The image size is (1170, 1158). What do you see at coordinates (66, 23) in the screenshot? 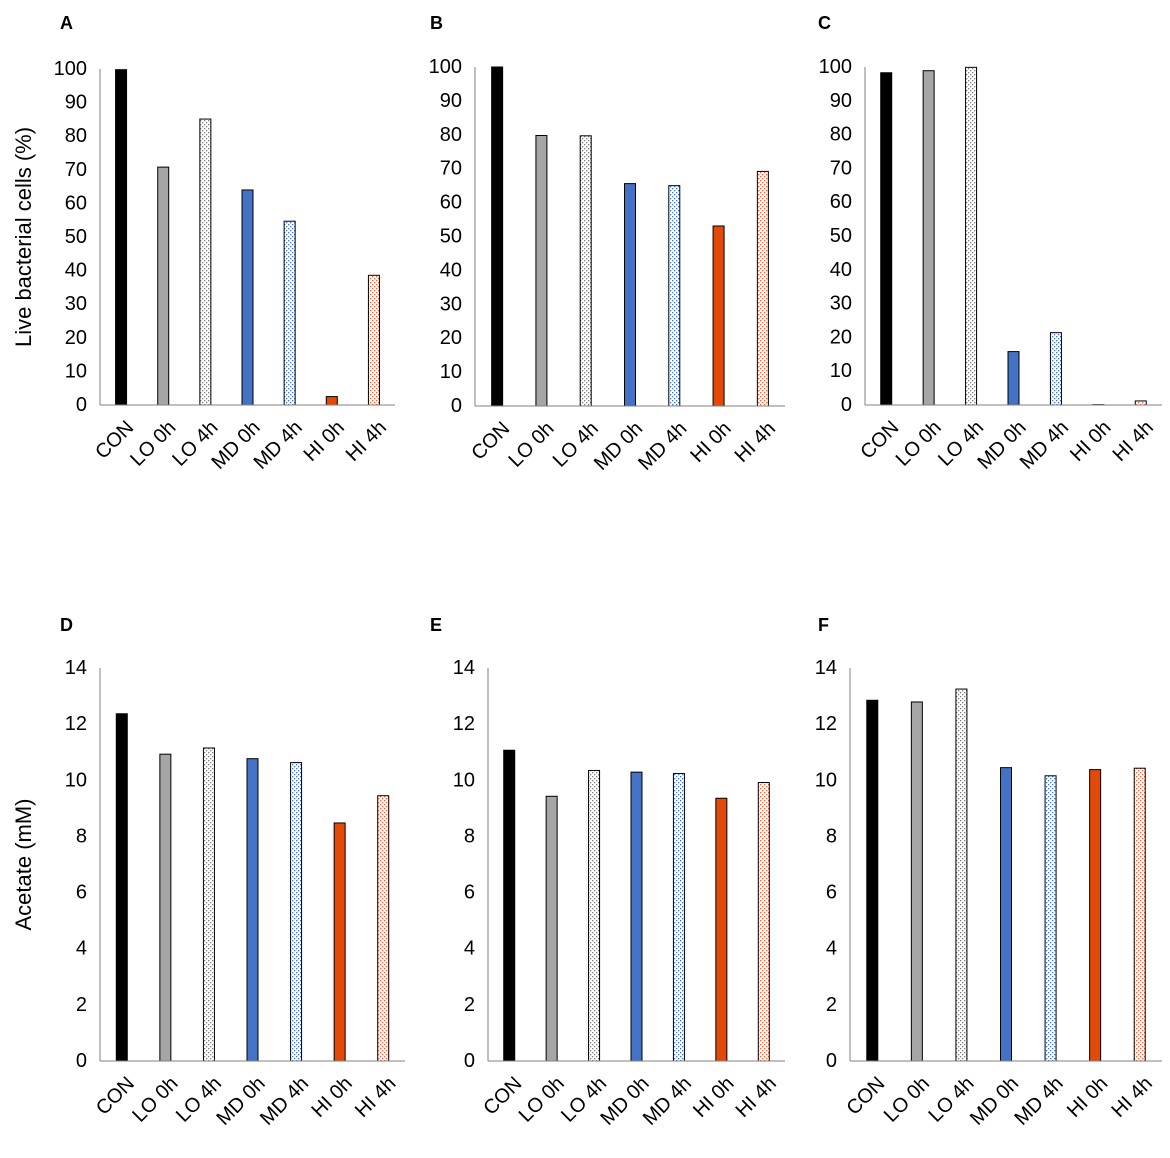
I see `panel-label: A` at bounding box center [66, 23].